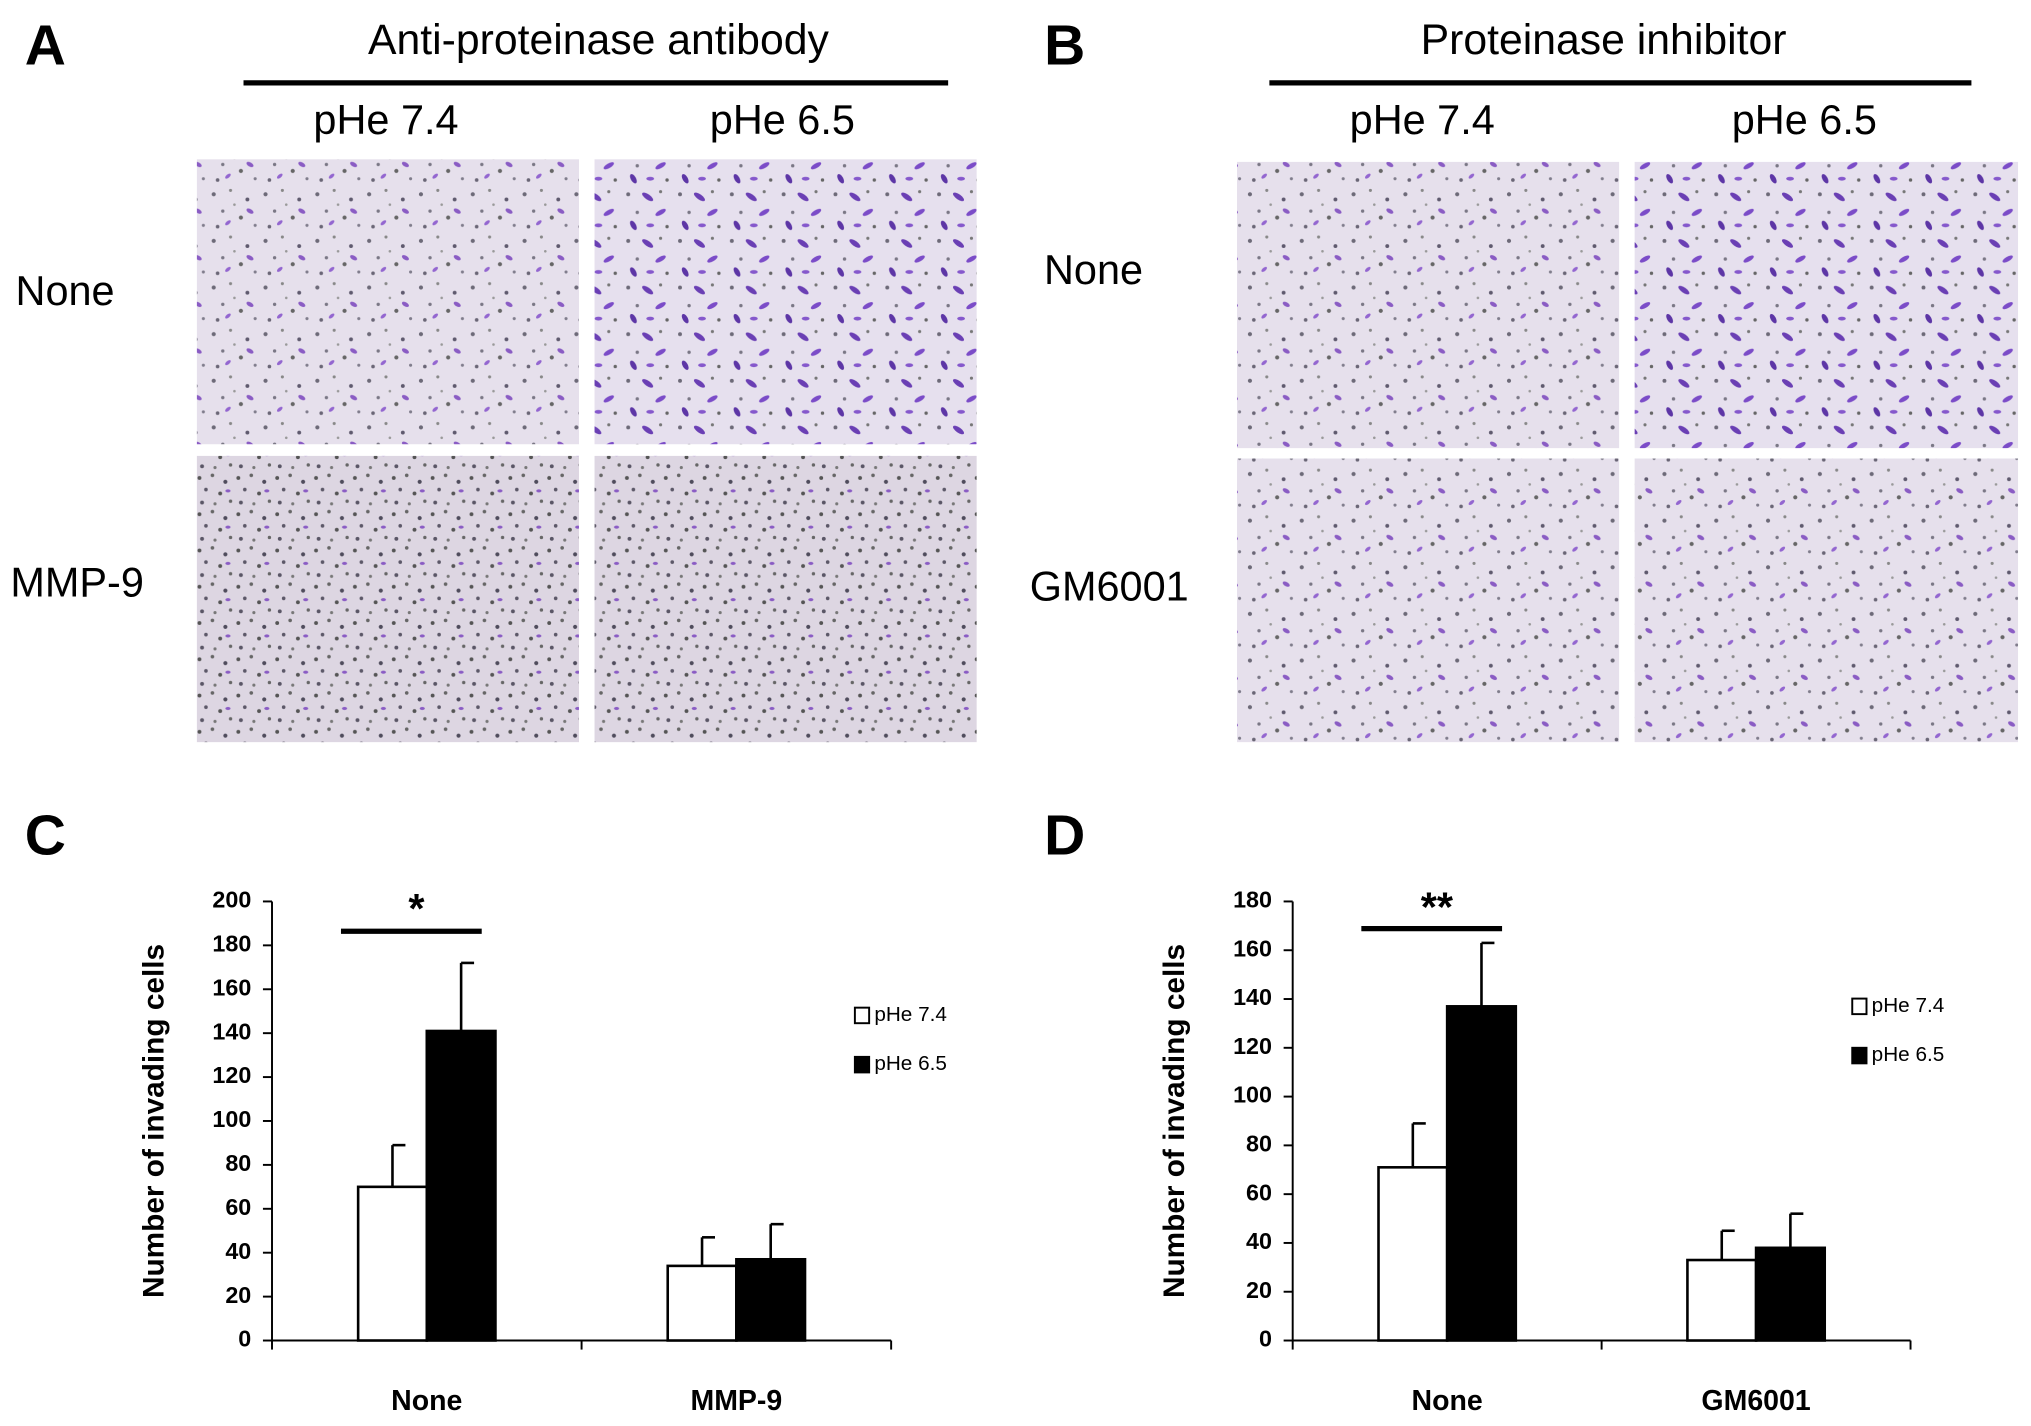  Describe the element at coordinates (1604, 40) in the screenshot. I see `panel-title: Proteinase inhibitor` at that location.